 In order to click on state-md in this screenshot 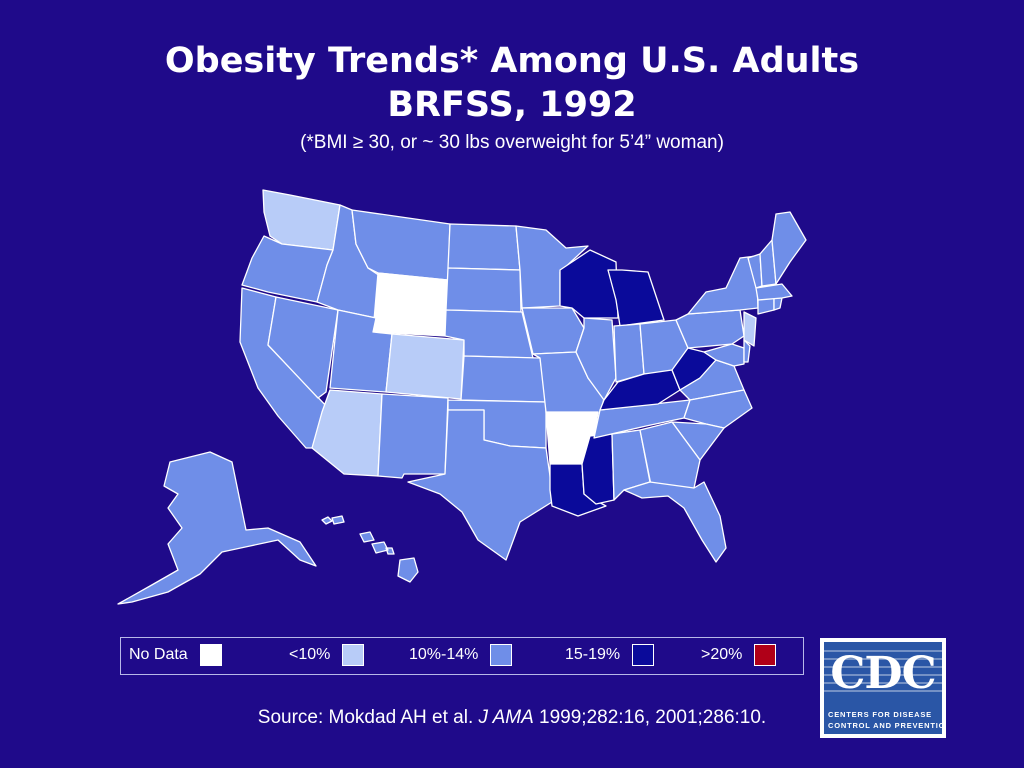, I will do `click(724, 355)`.